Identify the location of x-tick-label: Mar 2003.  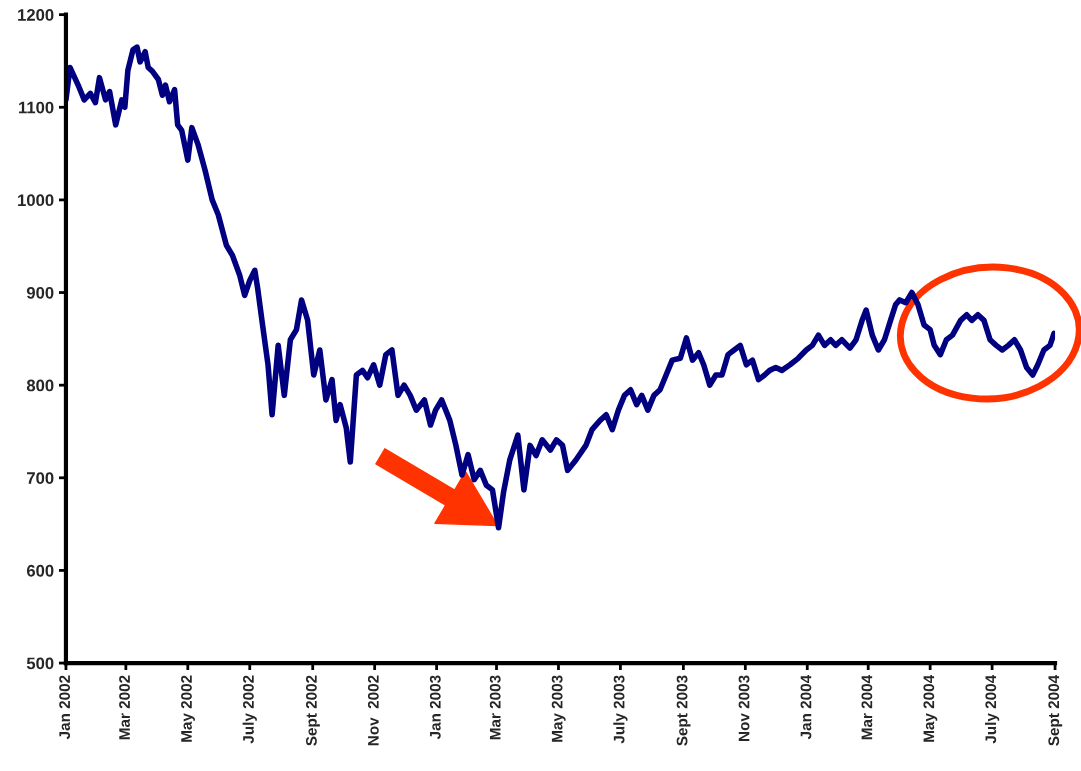
(495, 707).